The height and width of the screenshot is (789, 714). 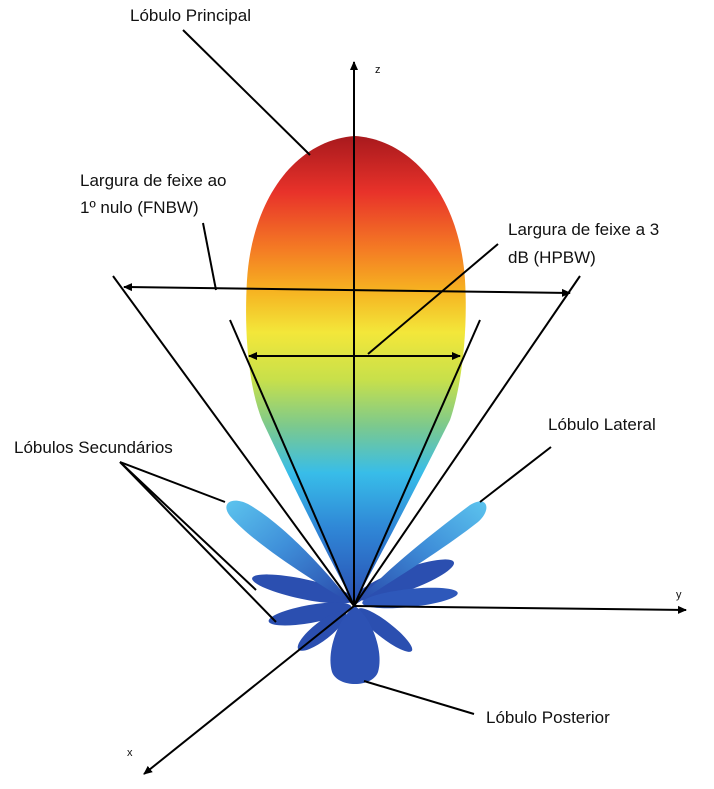 What do you see at coordinates (249, 690) in the screenshot?
I see `x-axis` at bounding box center [249, 690].